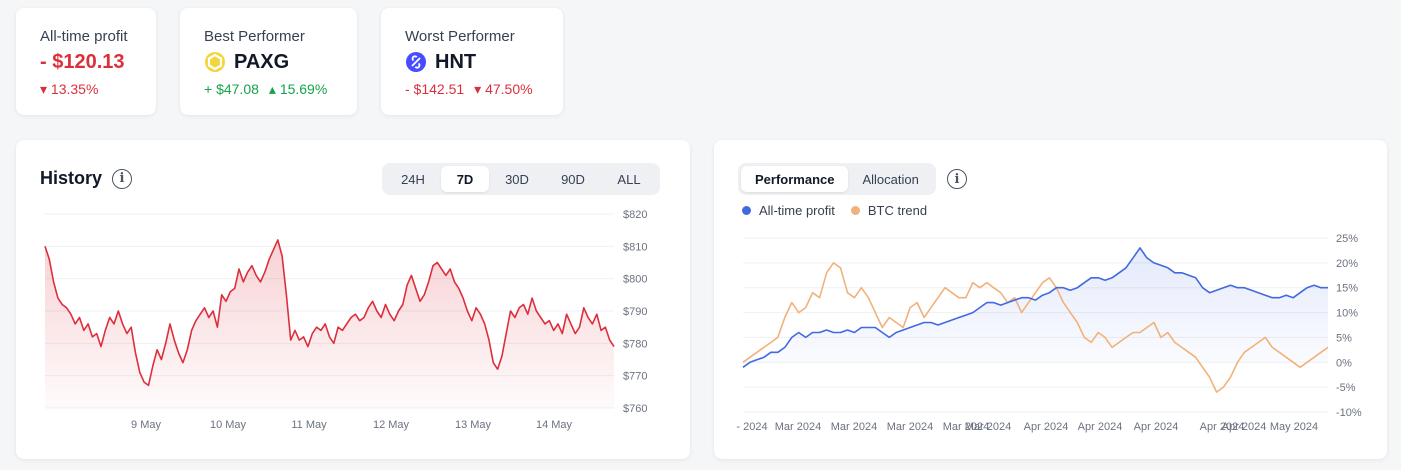 The width and height of the screenshot is (1401, 470). I want to click on x-tick-label: 11 May, so click(309, 425).